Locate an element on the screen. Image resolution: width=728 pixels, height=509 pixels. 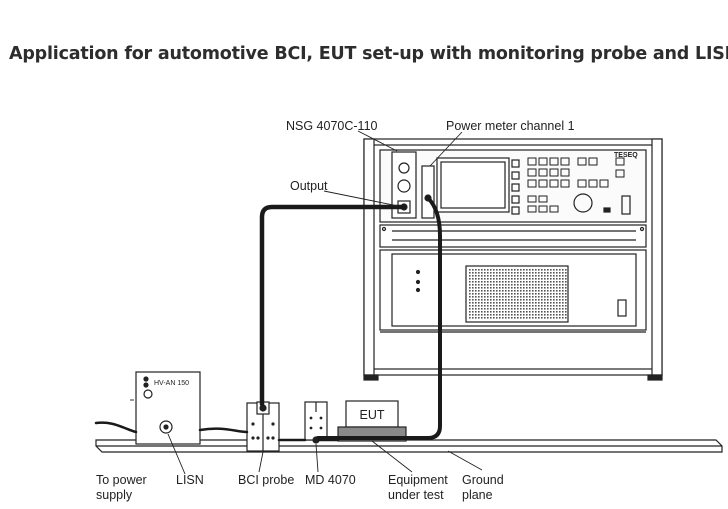
eut-label: EUT is located at coordinates (372, 415).